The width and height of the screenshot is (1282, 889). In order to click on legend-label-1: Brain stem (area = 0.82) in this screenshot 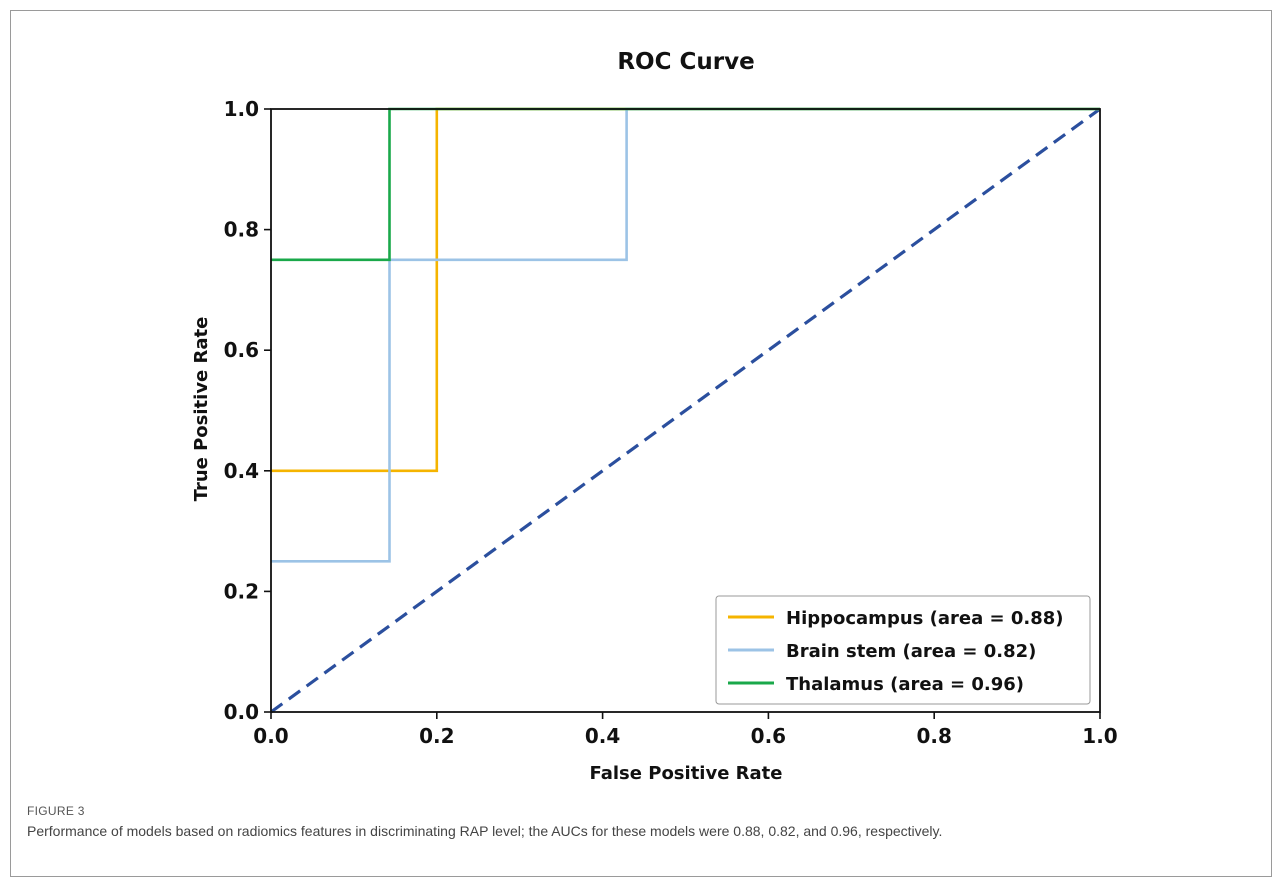, I will do `click(911, 651)`.